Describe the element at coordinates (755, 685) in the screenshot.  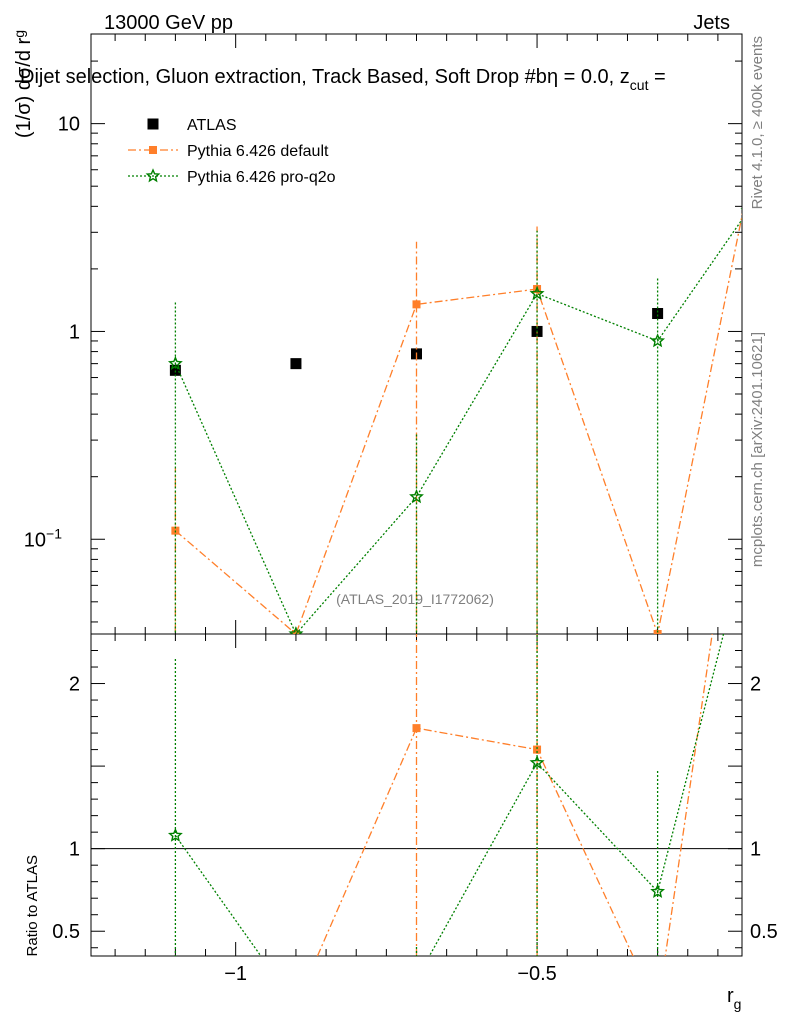
I see `ratio-y-tick-label-right: 2` at that location.